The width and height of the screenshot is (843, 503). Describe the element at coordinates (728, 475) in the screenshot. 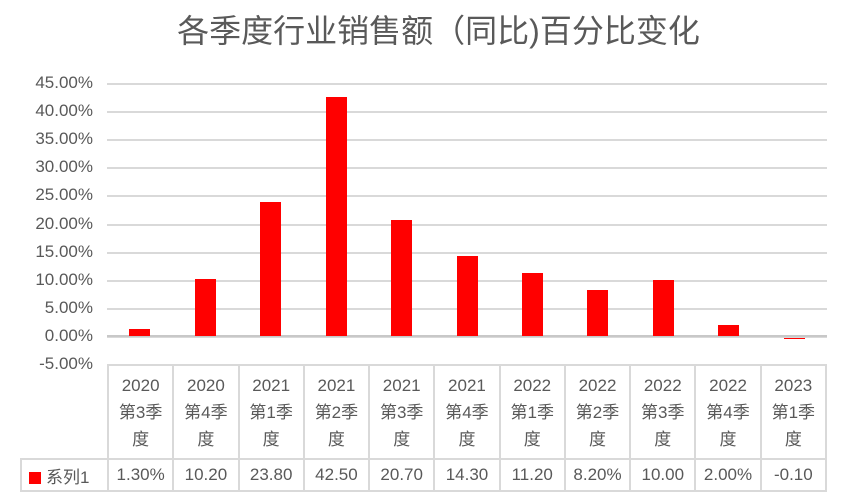

I see `data-table-value-cell: 2.00%` at that location.